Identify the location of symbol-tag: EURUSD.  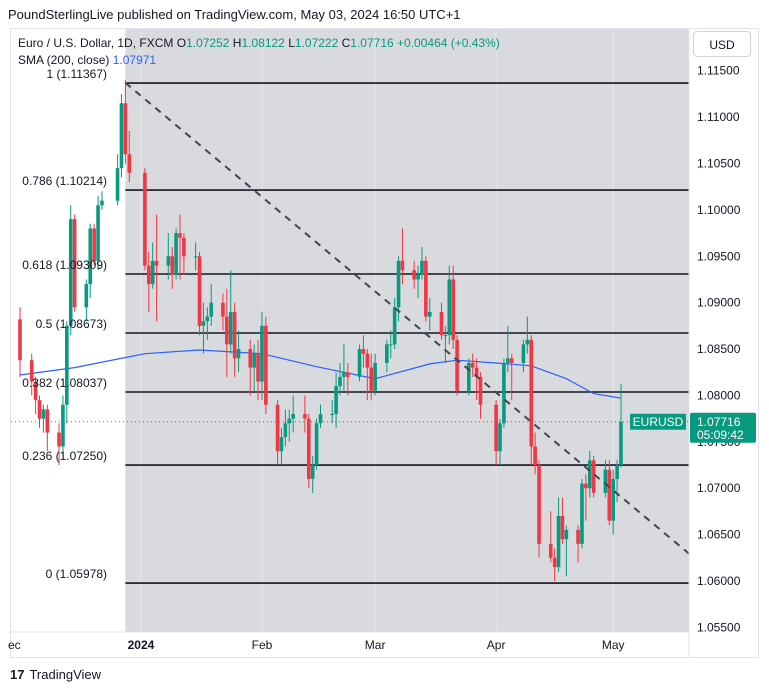
(658, 422).